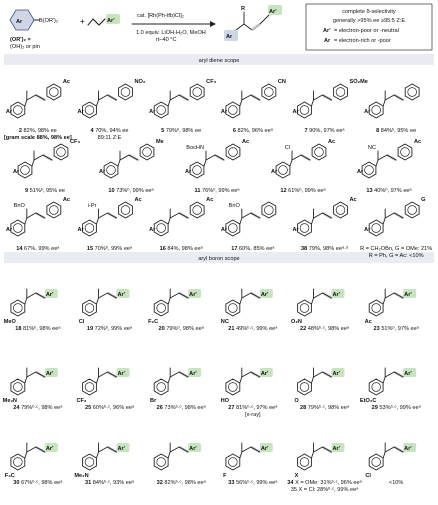  I want to click on boron-section-title: aryl boron scope, so click(218, 259).